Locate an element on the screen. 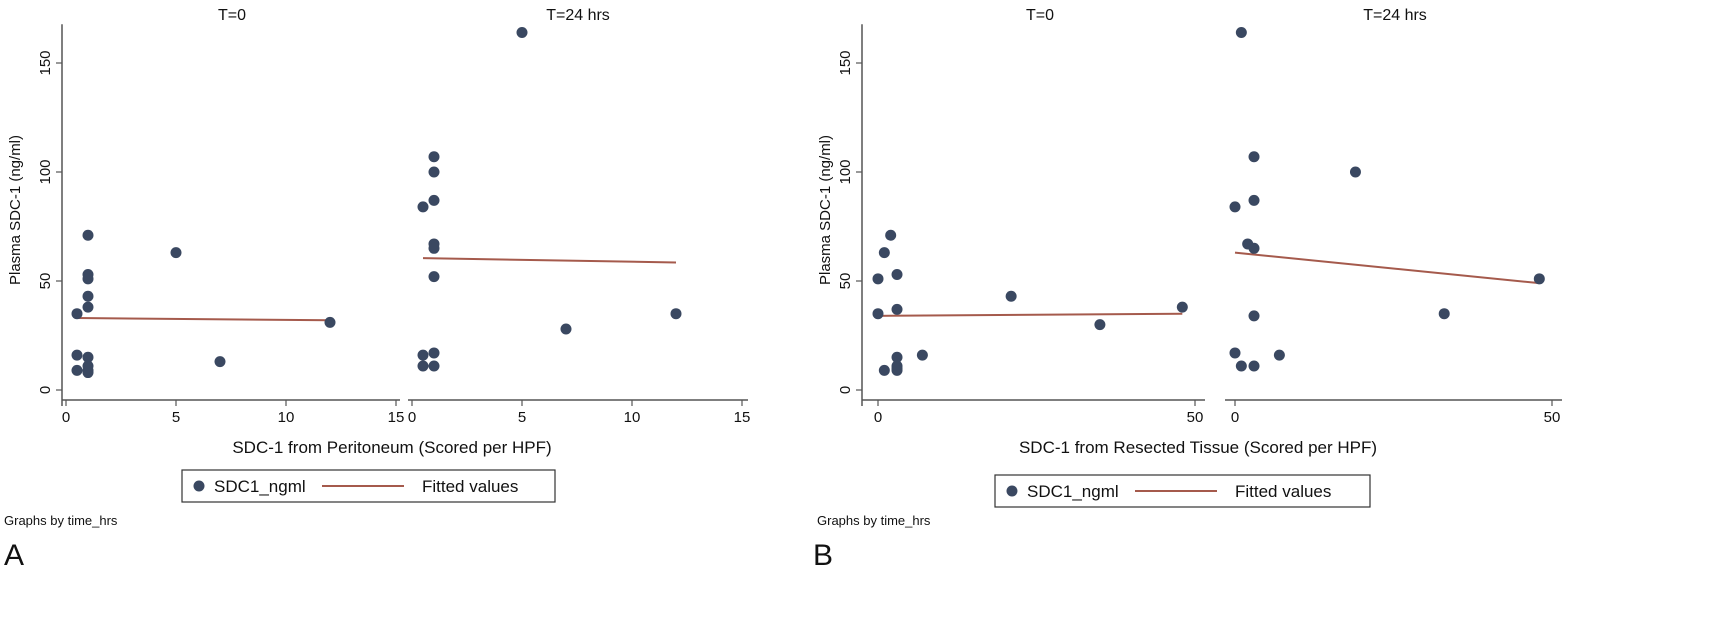 This screenshot has width=1733, height=628. panel-label: A is located at coordinates (14, 555).